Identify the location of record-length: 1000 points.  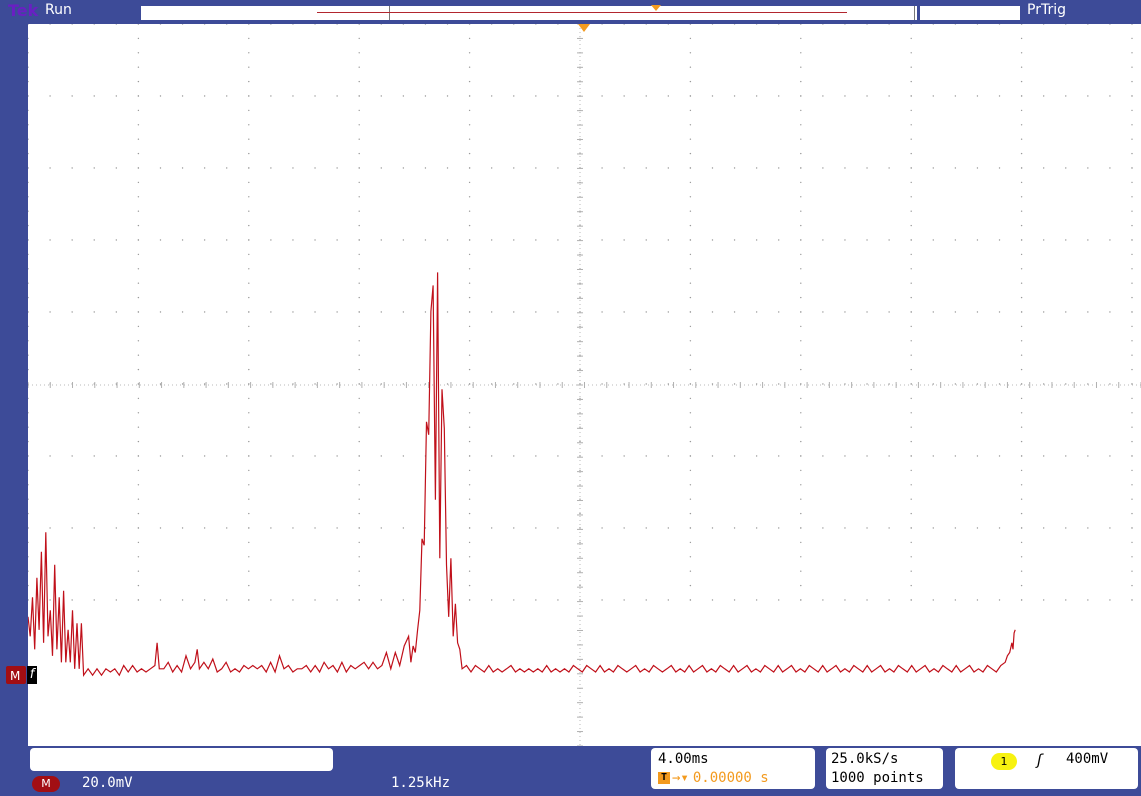
(877, 778).